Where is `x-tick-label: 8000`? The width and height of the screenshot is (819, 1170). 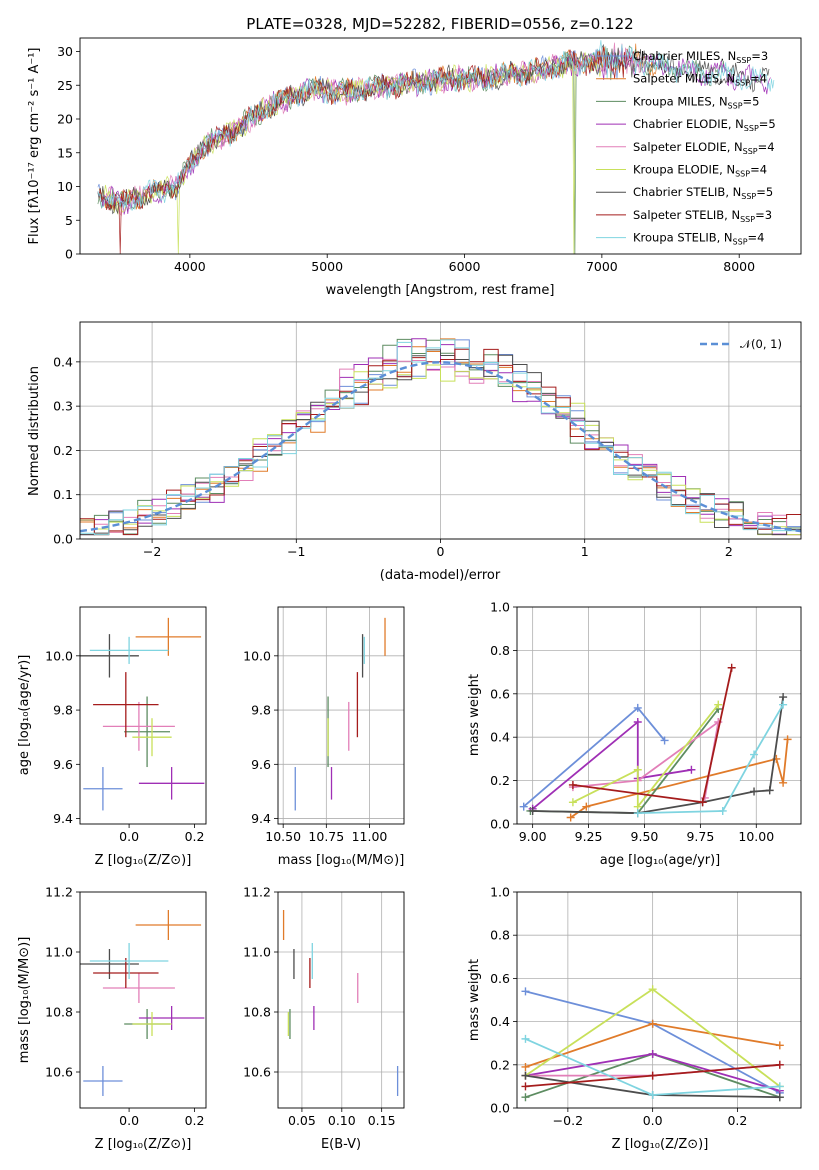
x-tick-label: 8000 is located at coordinates (739, 266).